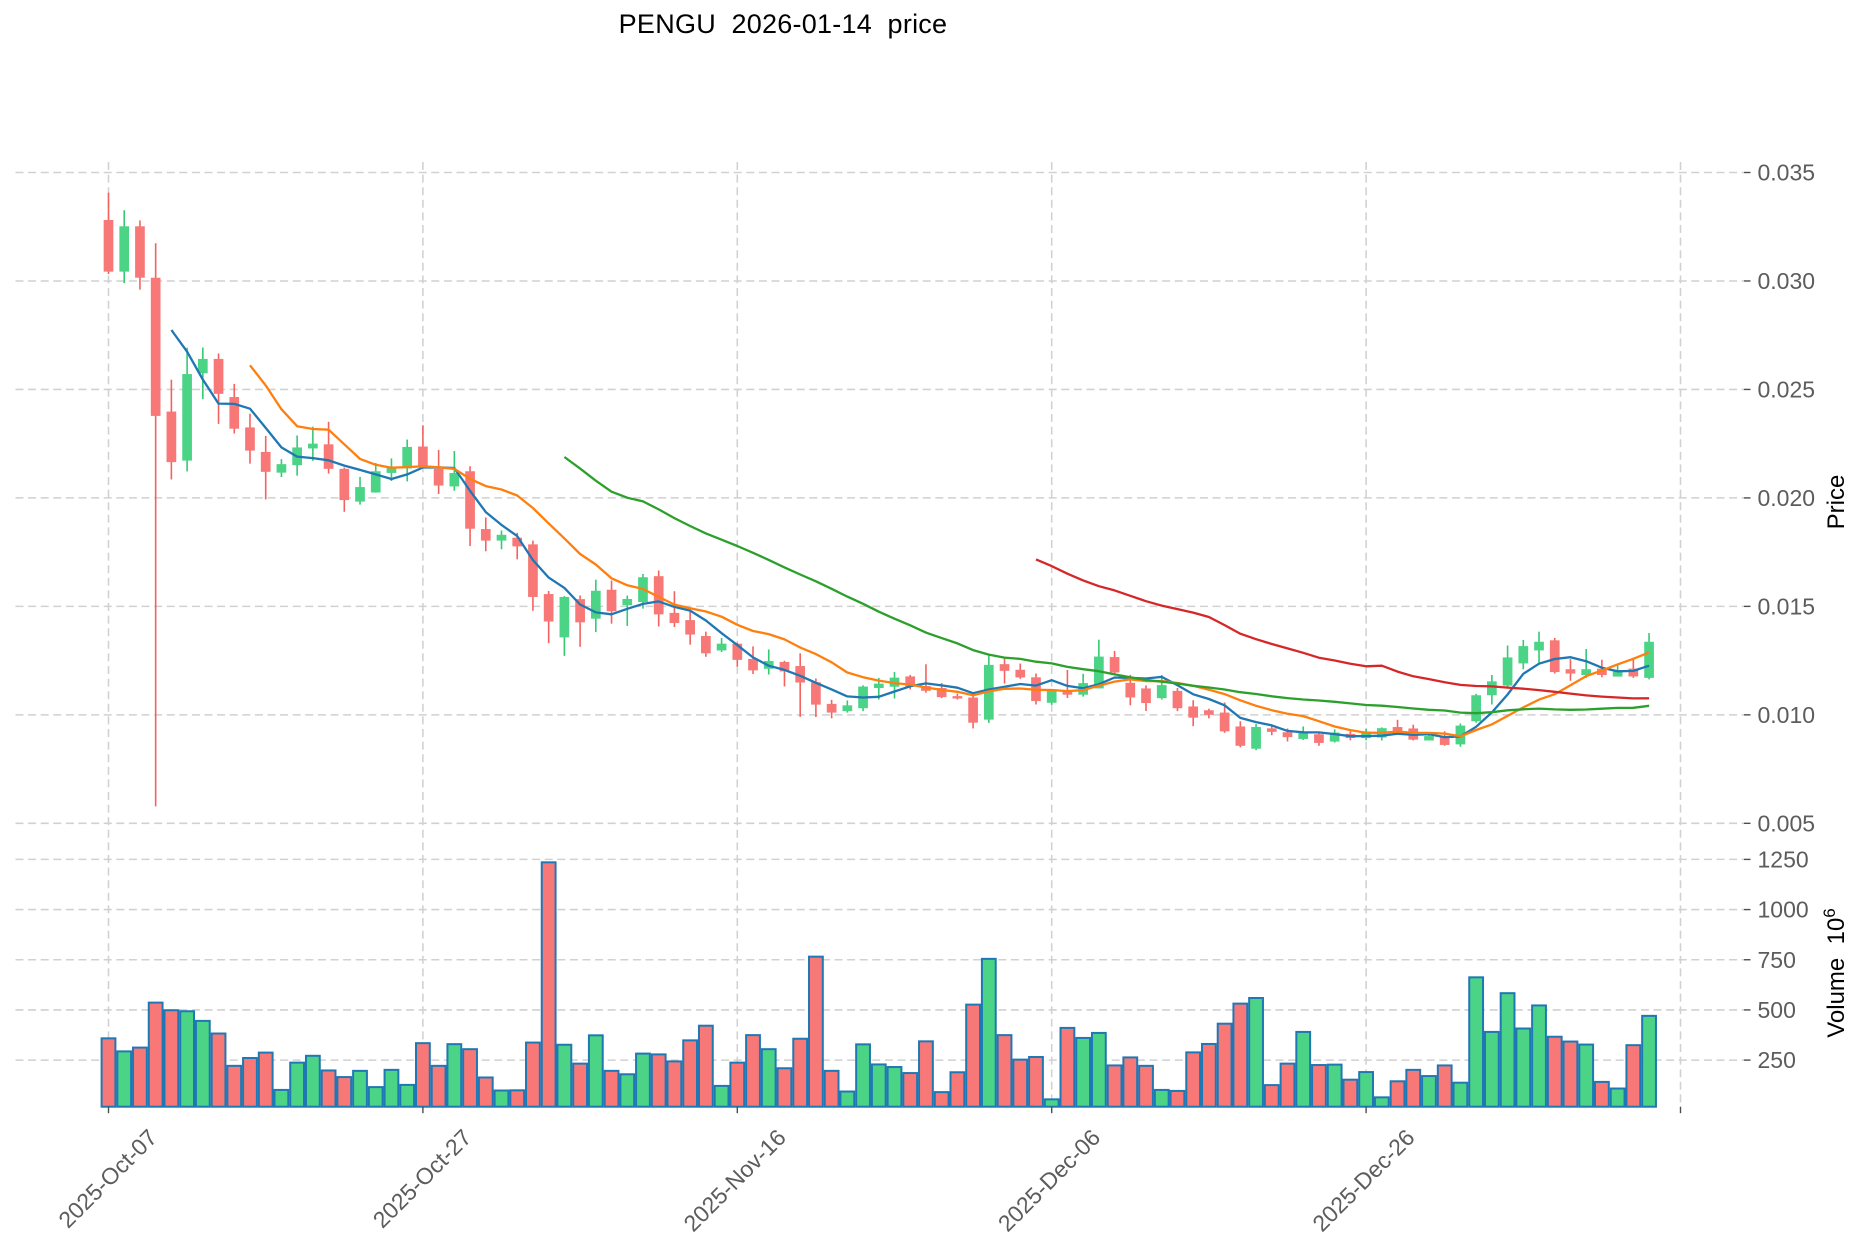 Image resolution: width=1860 pixels, height=1251 pixels. Describe the element at coordinates (1787, 715) in the screenshot. I see `svg-text: 0.010` at that location.